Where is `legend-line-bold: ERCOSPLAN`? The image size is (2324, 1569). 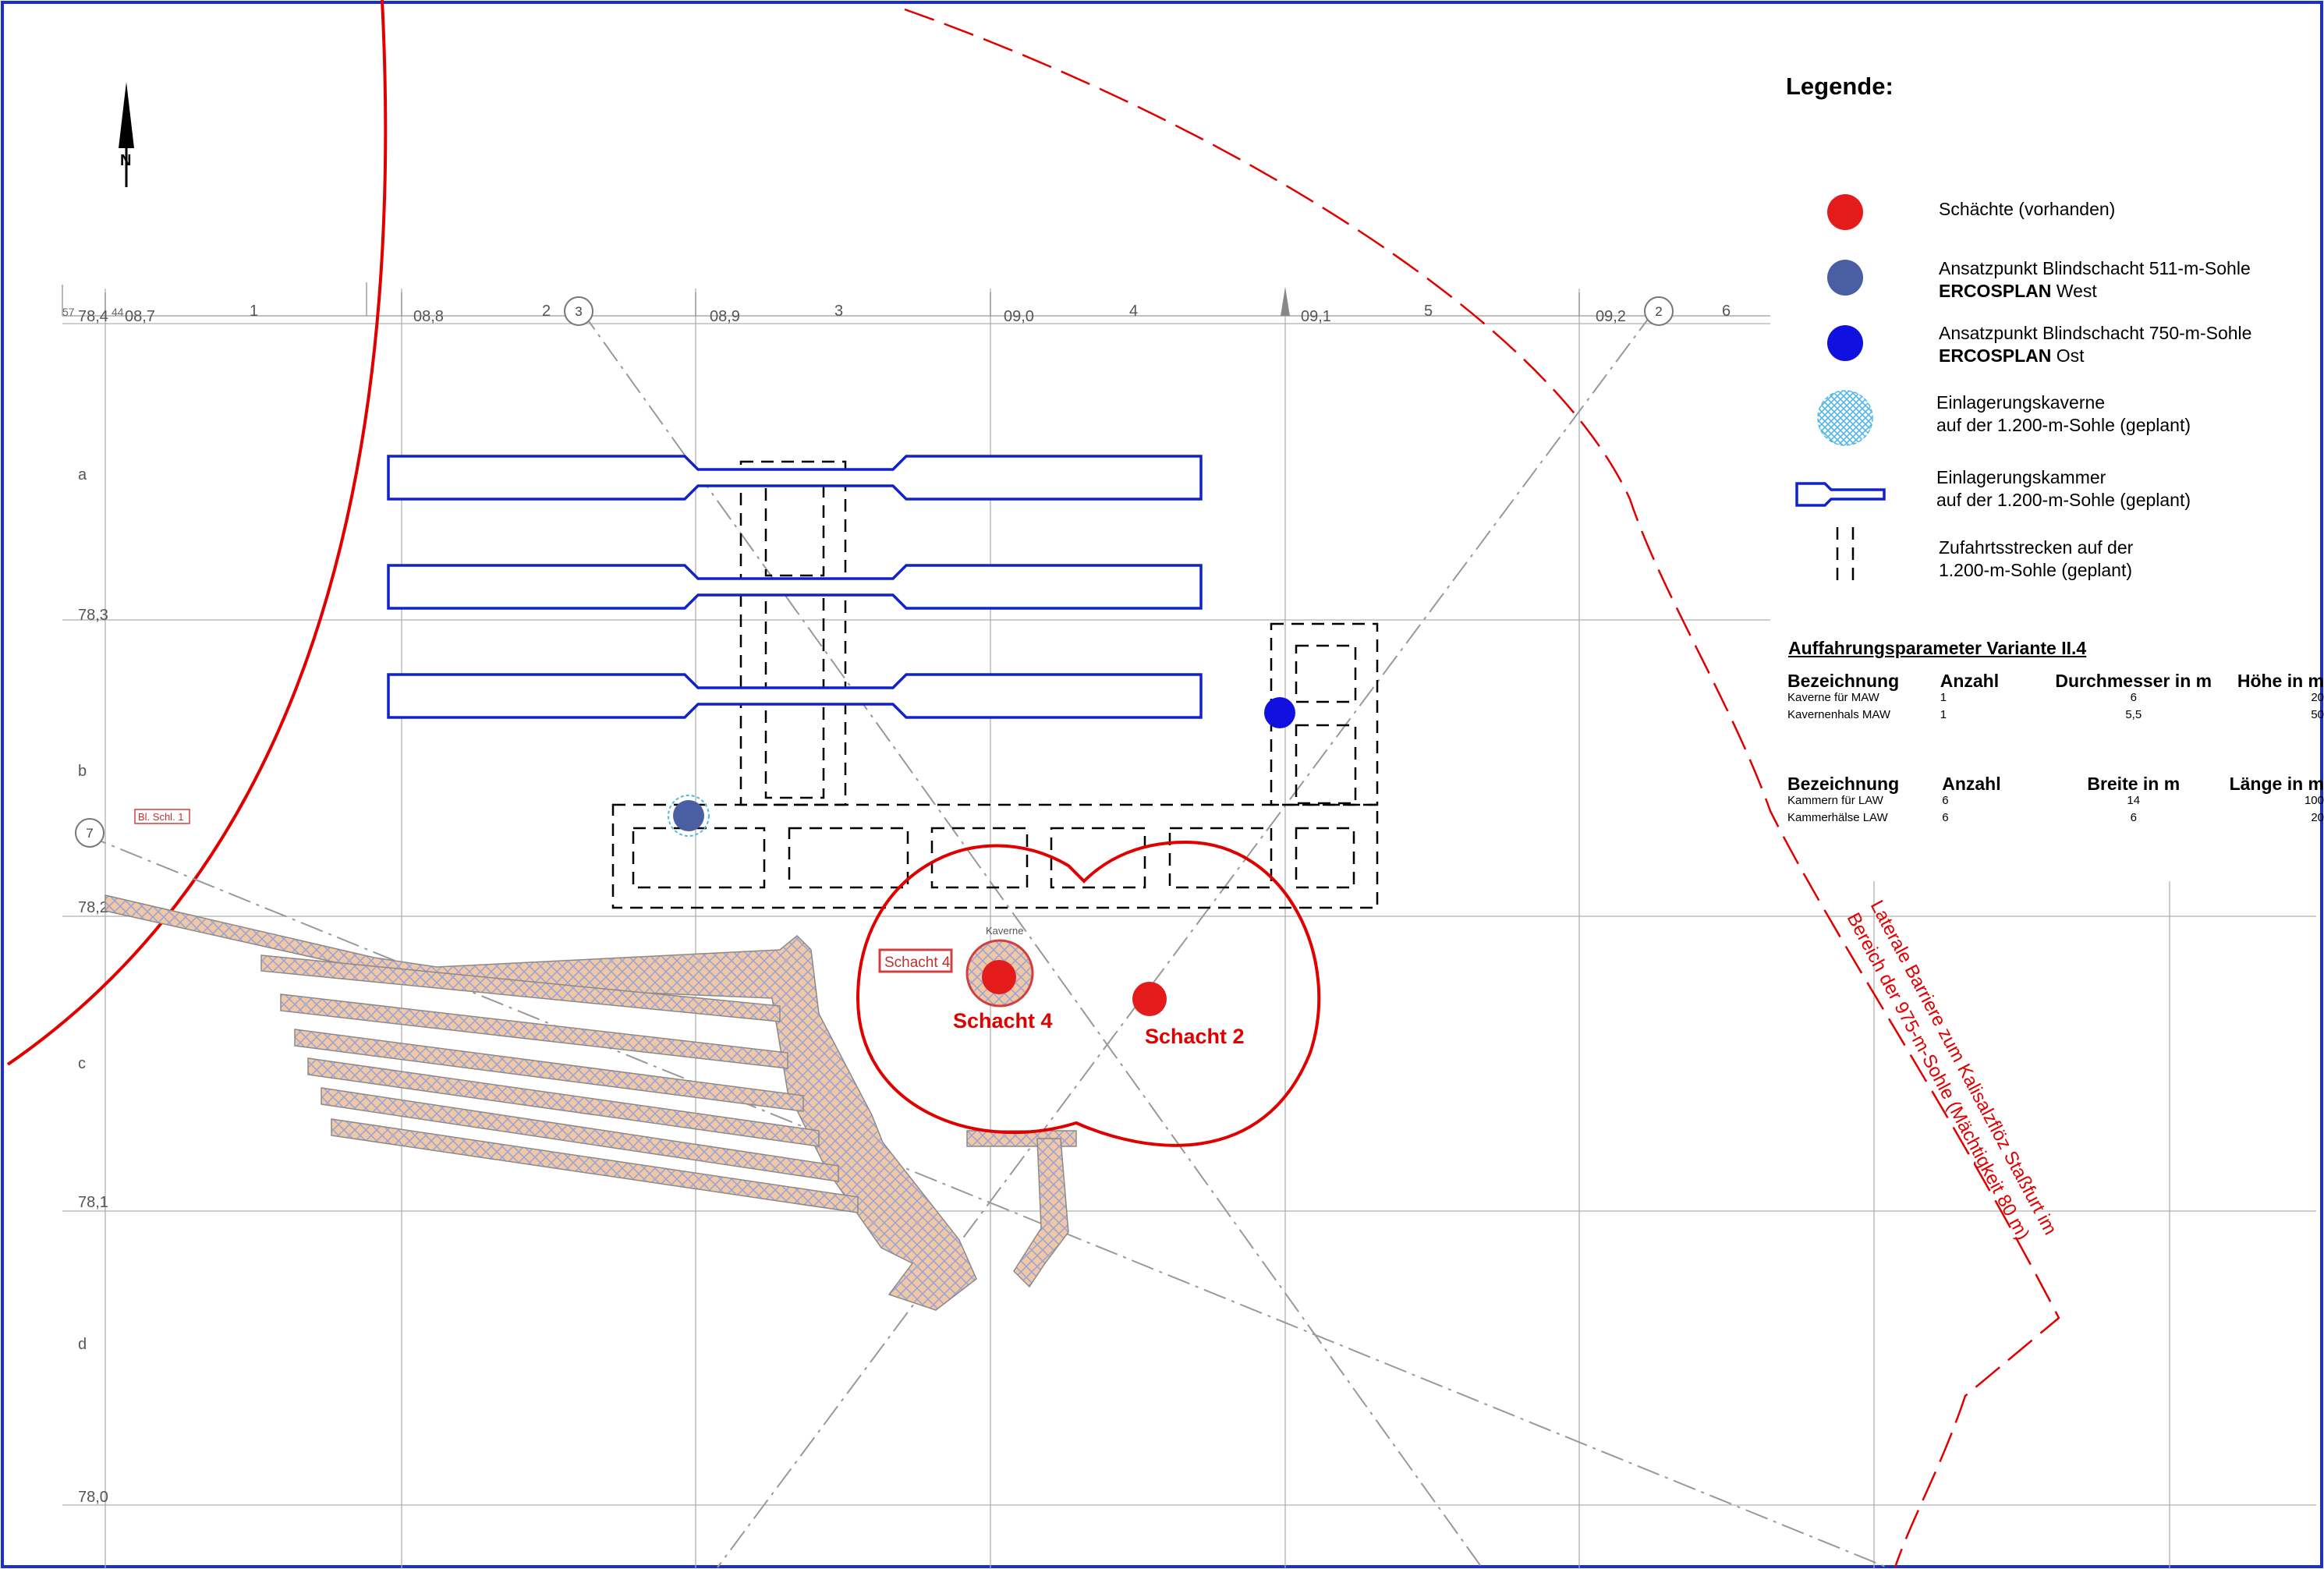
legend-line-bold: ERCOSPLAN is located at coordinates (1995, 355).